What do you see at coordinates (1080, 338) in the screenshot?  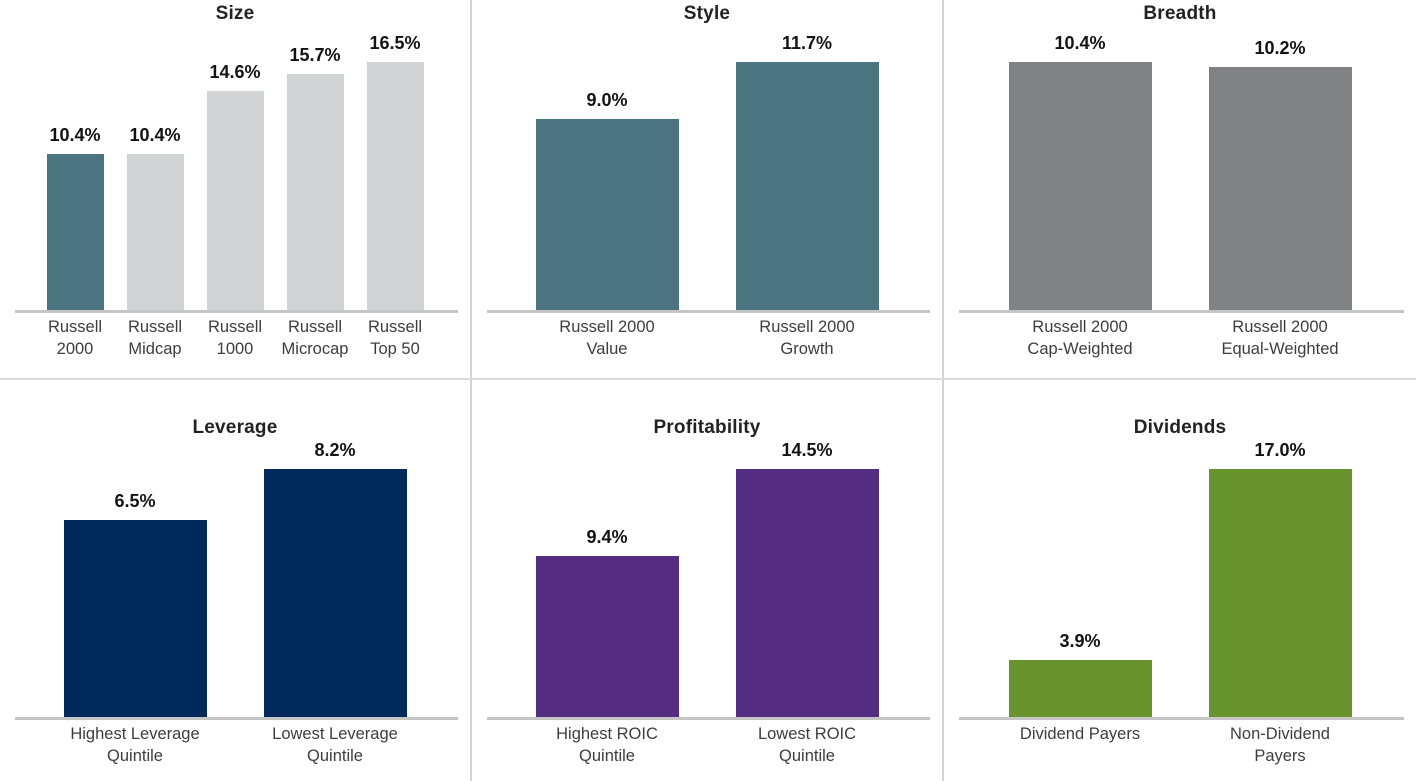 I see `bar-category-label: Russell 2000 Cap-Weighted` at bounding box center [1080, 338].